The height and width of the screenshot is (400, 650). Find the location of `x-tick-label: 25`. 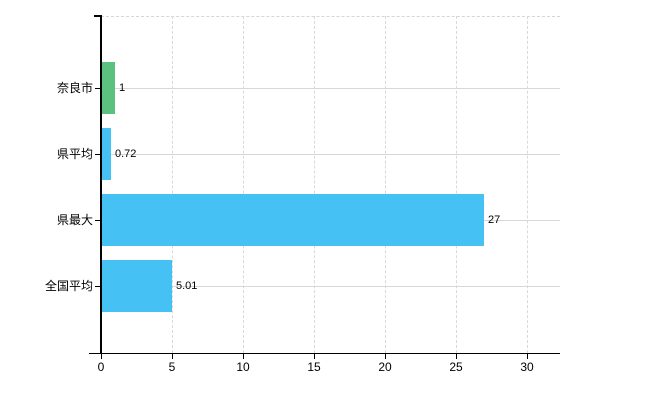

x-tick-label: 25 is located at coordinates (456, 367).